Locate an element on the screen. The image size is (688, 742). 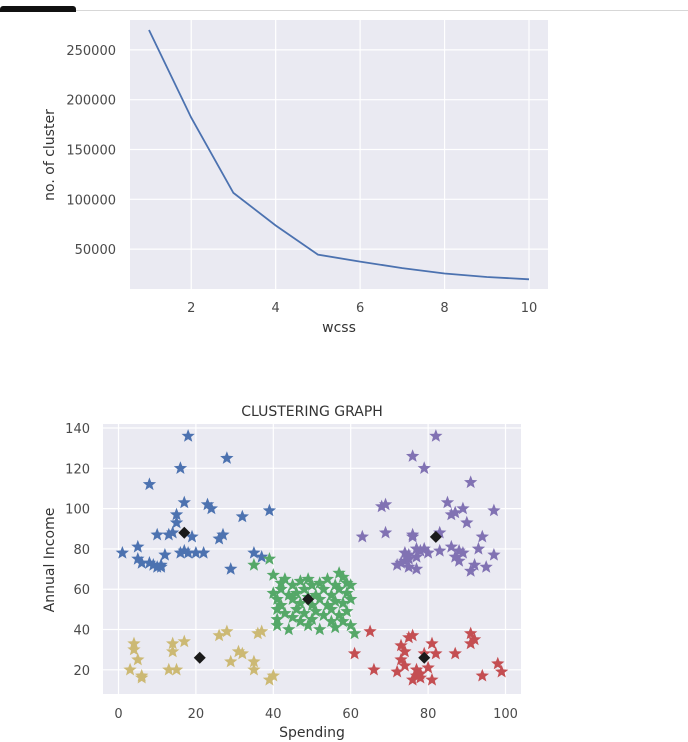
elbow-ytick-label: 200000 is located at coordinates (91, 101).